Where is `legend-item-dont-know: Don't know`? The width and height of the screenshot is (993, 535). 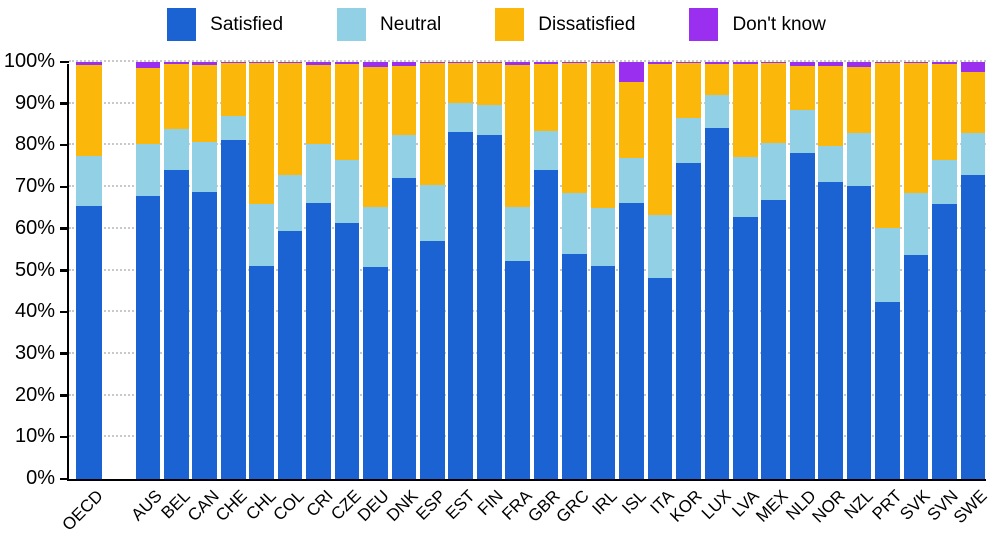 legend-item-dont-know: Don't know is located at coordinates (757, 24).